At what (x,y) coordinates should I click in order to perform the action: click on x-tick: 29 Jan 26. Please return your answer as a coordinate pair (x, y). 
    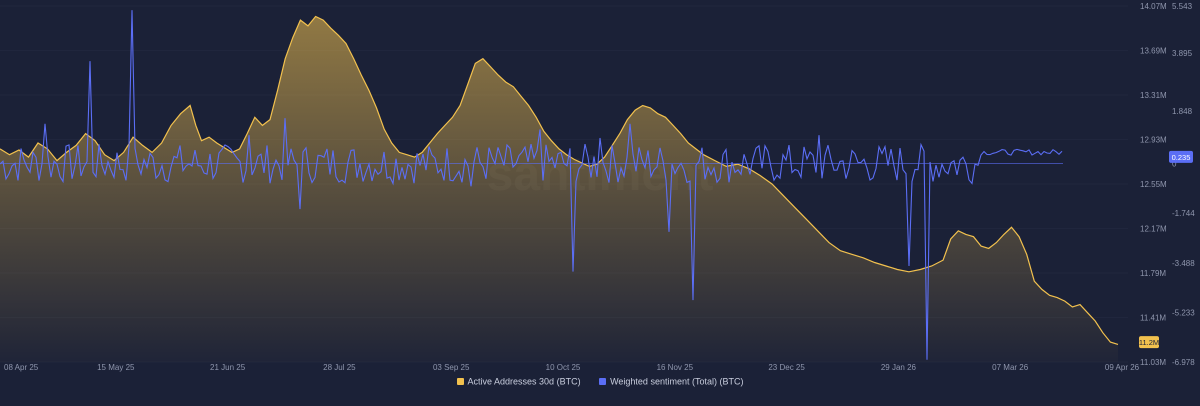
    Looking at the image, I should click on (899, 367).